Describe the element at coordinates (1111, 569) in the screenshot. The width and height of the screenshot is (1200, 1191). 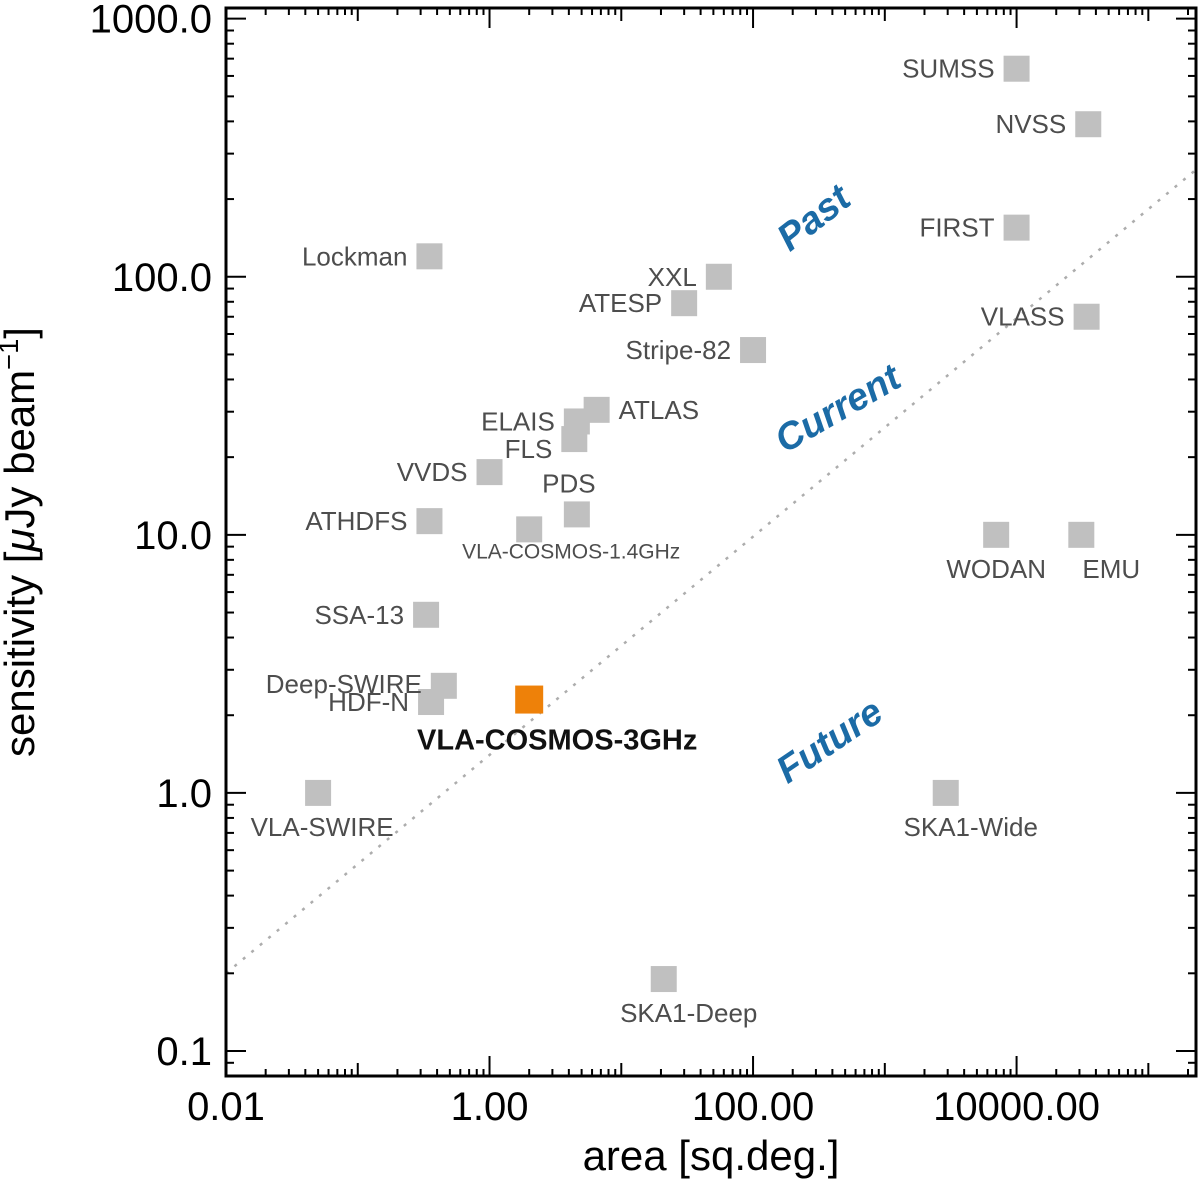
I see `data-point-label: EMU` at that location.